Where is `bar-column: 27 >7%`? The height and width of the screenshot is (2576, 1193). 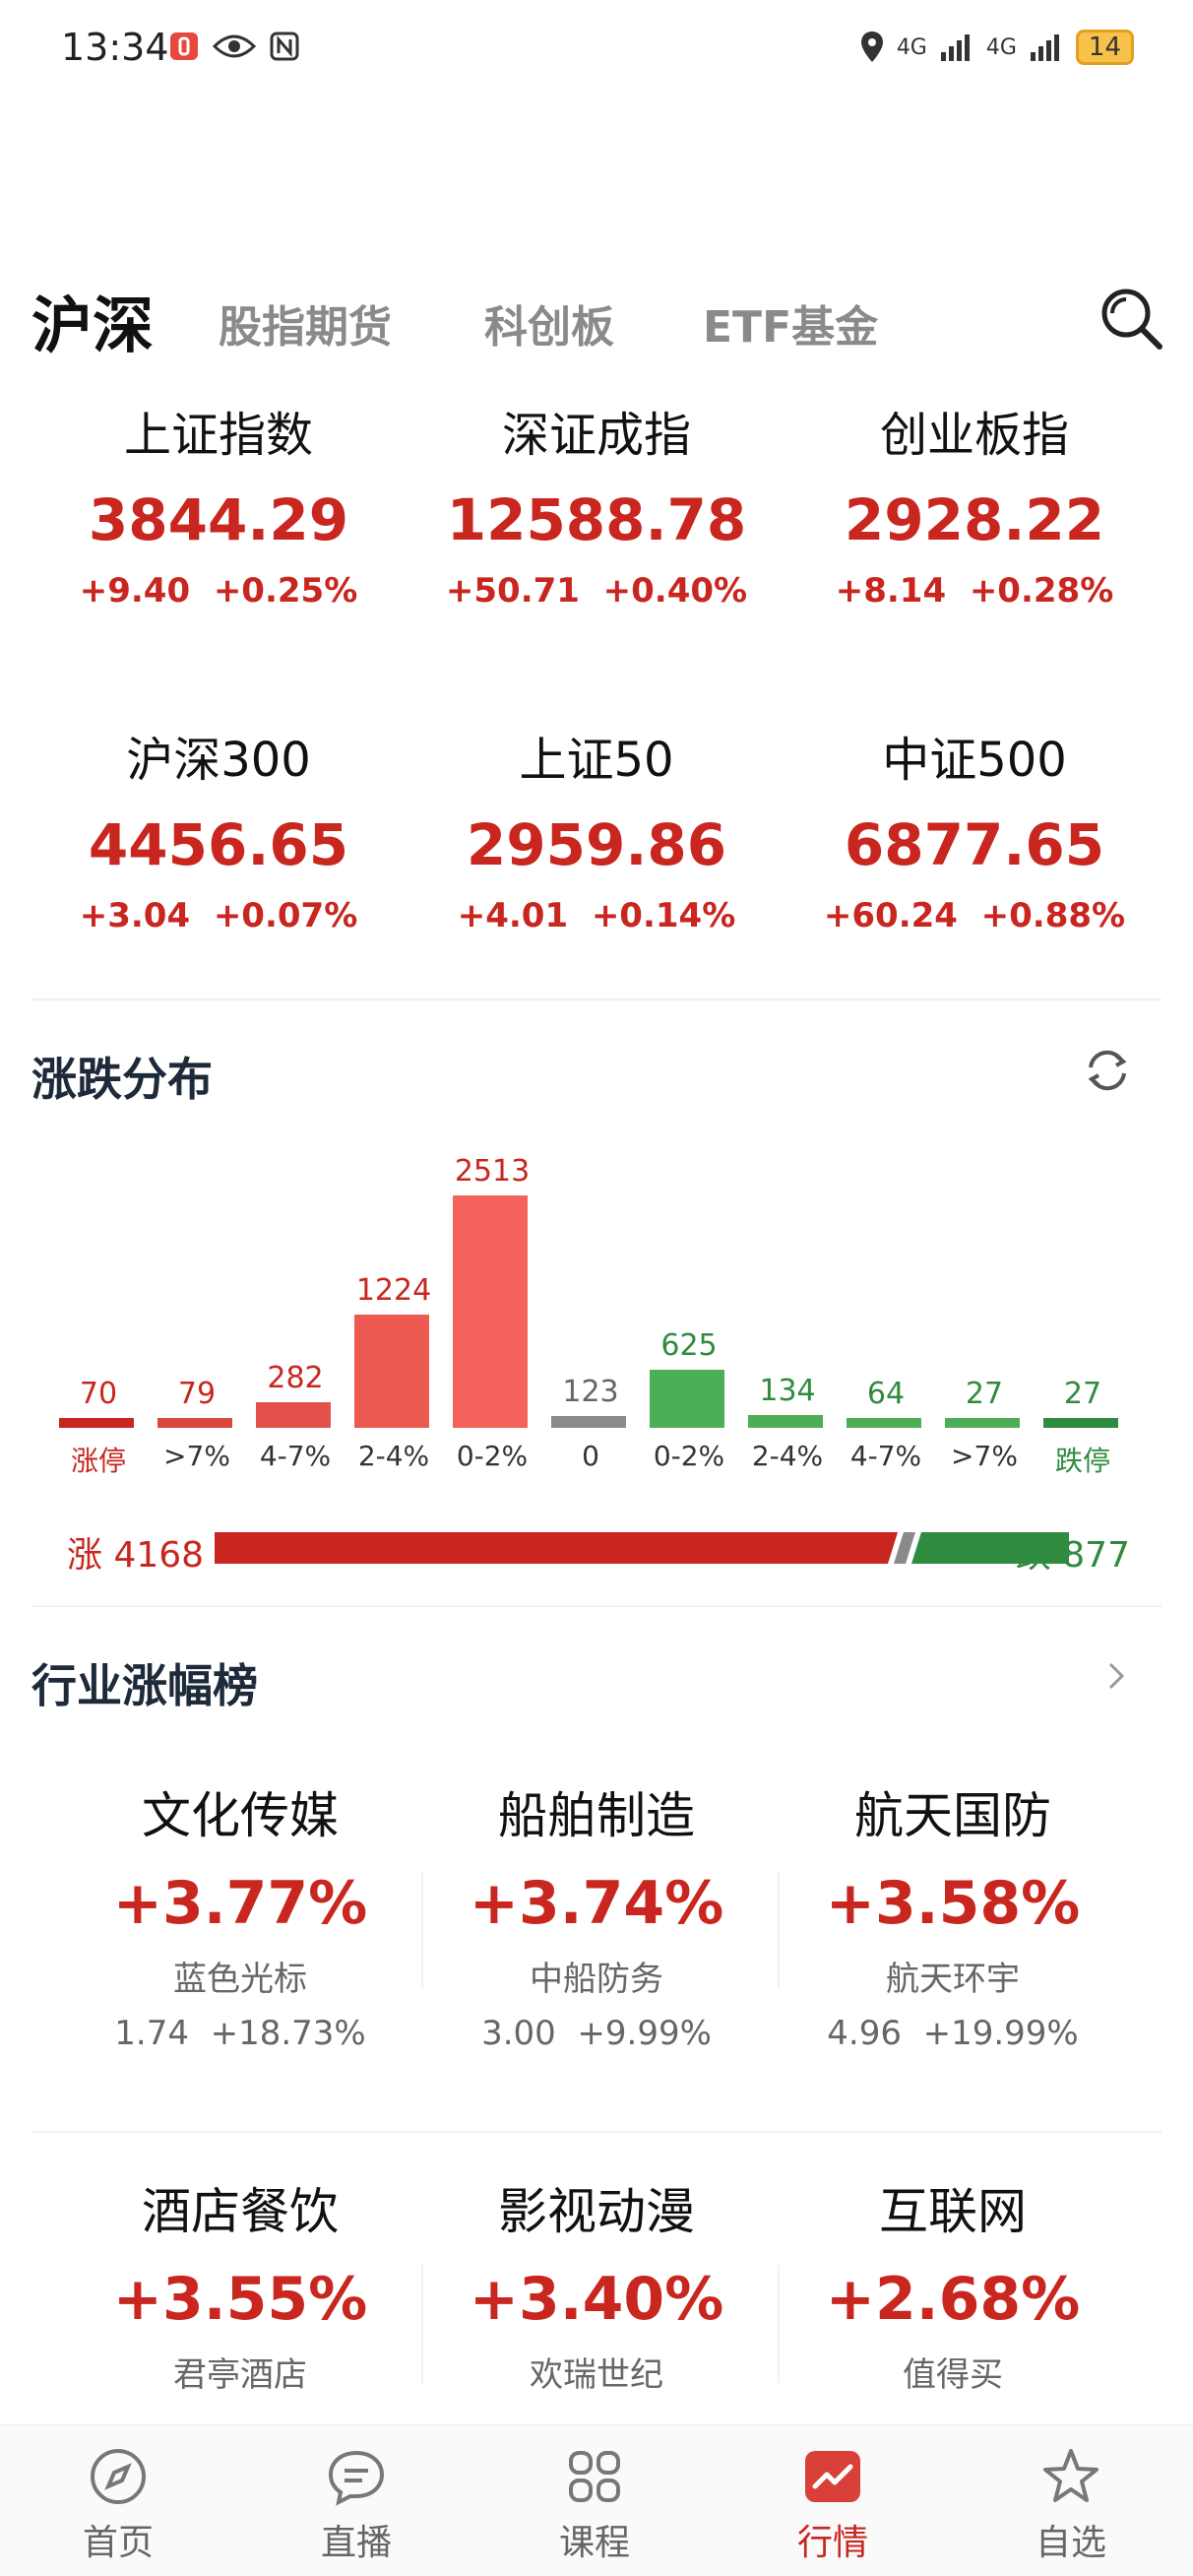
bar-column: 27 >7% is located at coordinates (984, 1309).